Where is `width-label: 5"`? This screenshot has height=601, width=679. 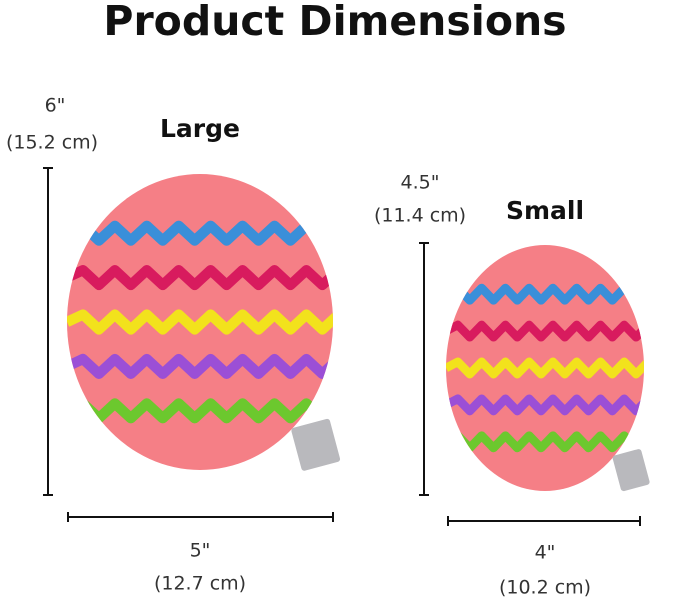
width-label: 5" is located at coordinates (200, 551).